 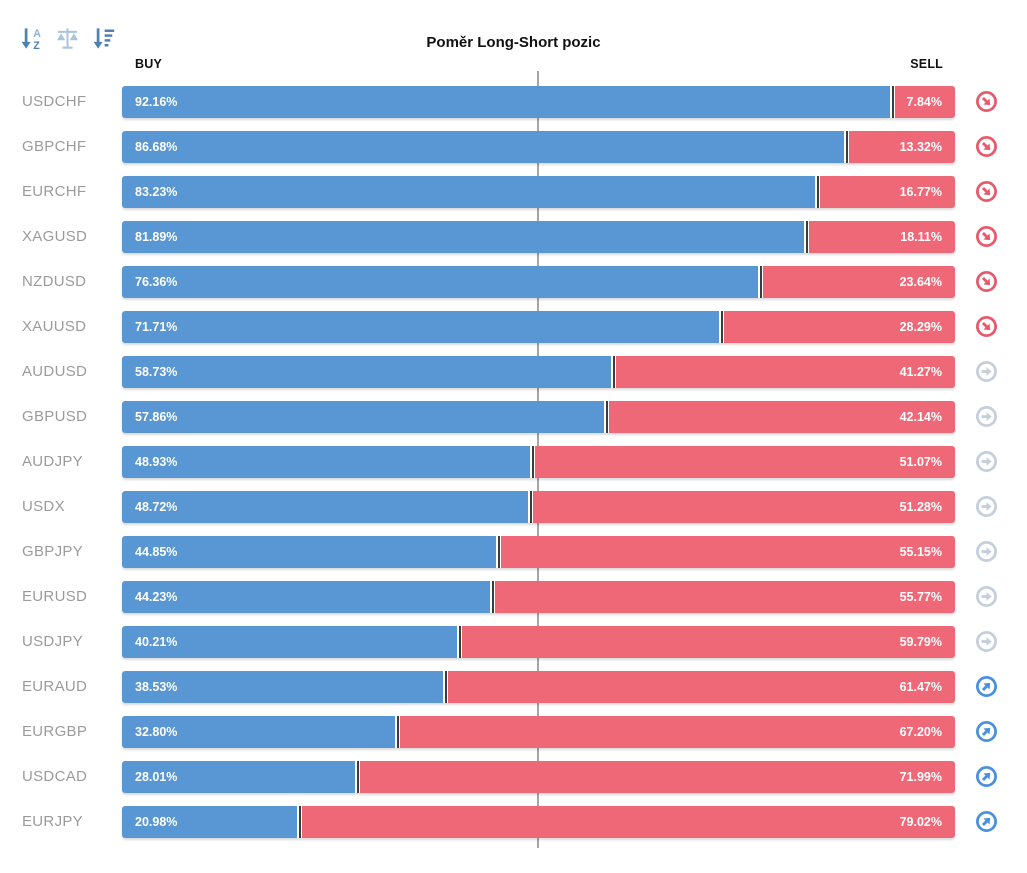 I want to click on buy-bar-segment: 92.16%, so click(x=506, y=101).